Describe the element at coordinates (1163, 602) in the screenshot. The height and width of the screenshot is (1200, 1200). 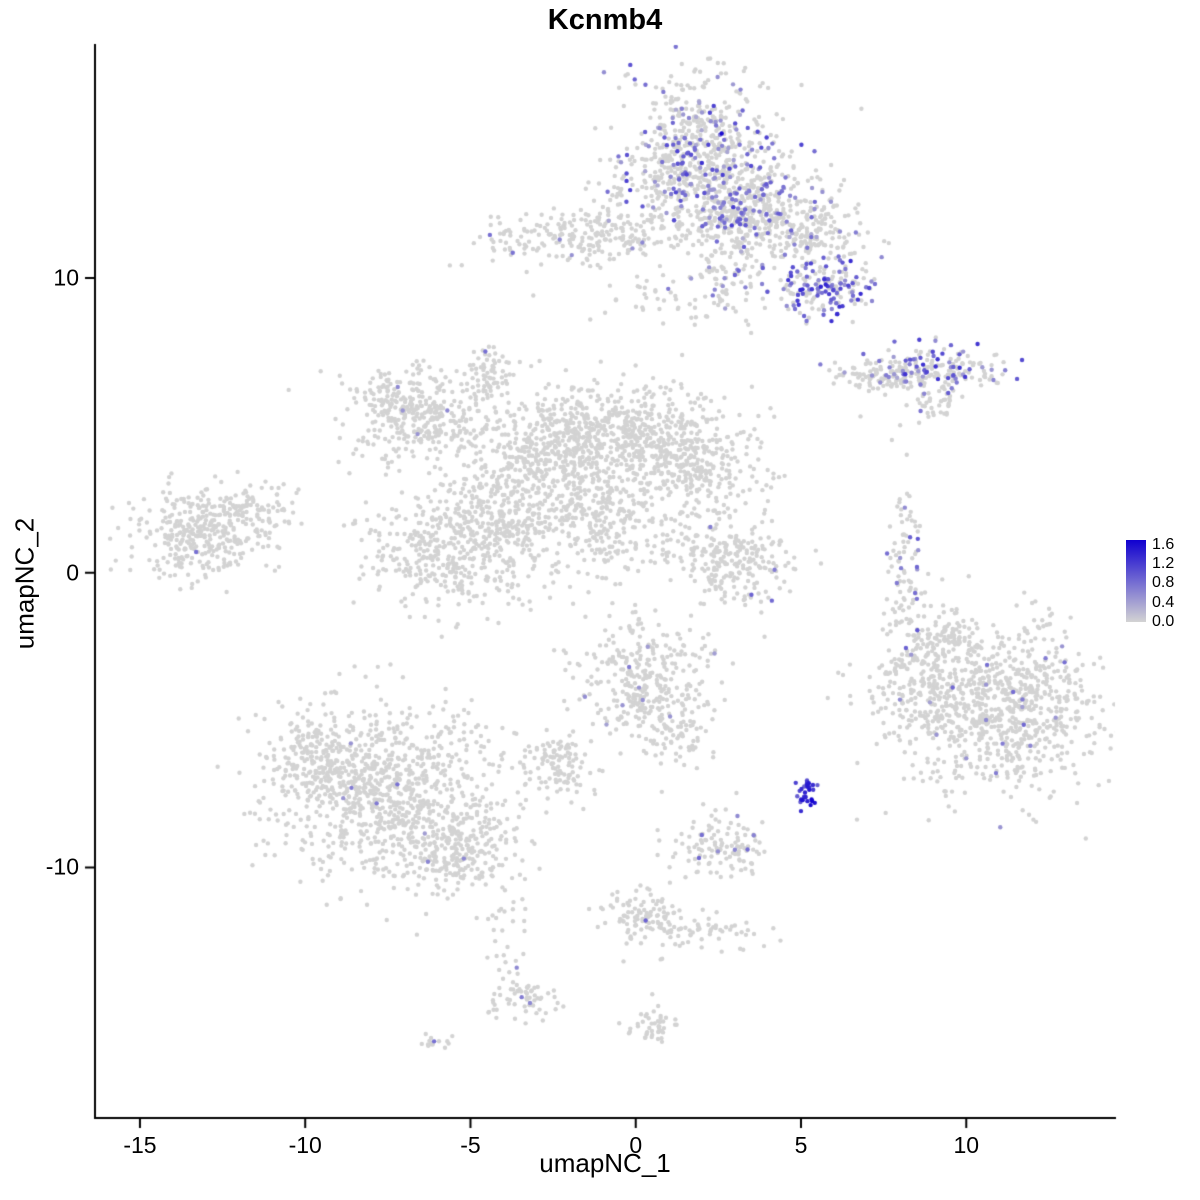
I see `colorbar-tick-label: 0.4` at that location.